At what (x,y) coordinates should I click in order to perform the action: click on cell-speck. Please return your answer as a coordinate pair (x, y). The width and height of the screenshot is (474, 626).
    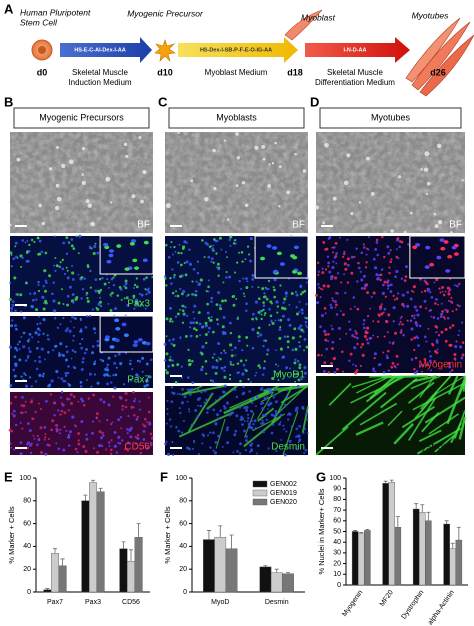
    Looking at the image, I should click on (133, 196).